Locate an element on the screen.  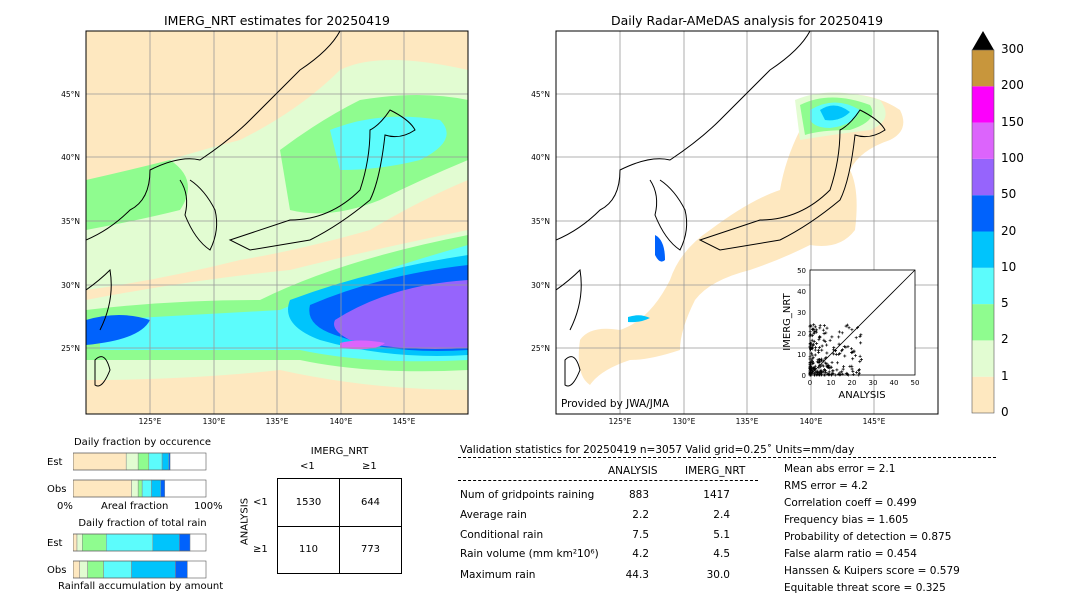
occurrence-est-label: Est is located at coordinates (55, 462).